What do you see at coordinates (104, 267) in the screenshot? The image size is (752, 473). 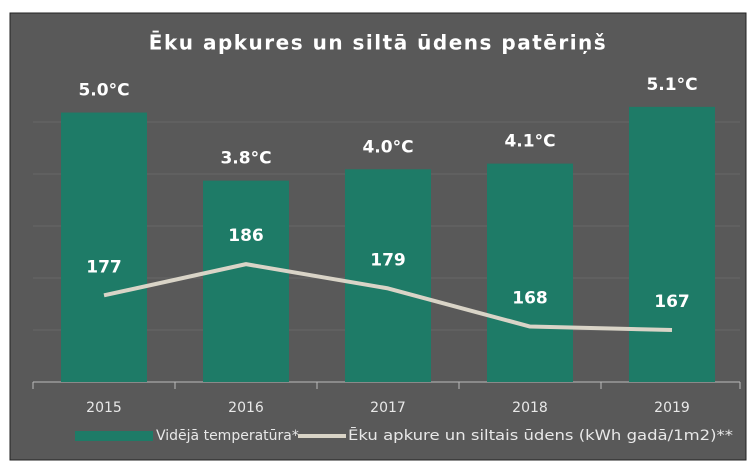 I see `line-value-label: 177` at bounding box center [104, 267].